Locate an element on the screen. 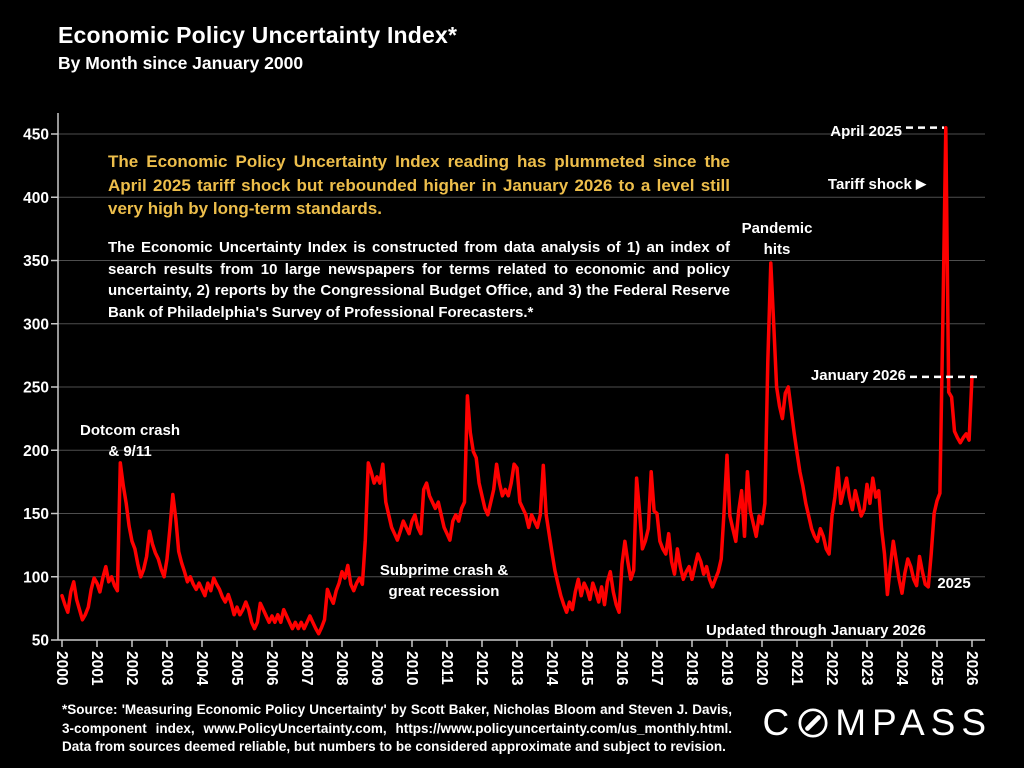 This screenshot has width=1024, height=768. page-subtitle: By Month since January 2000 is located at coordinates (181, 63).